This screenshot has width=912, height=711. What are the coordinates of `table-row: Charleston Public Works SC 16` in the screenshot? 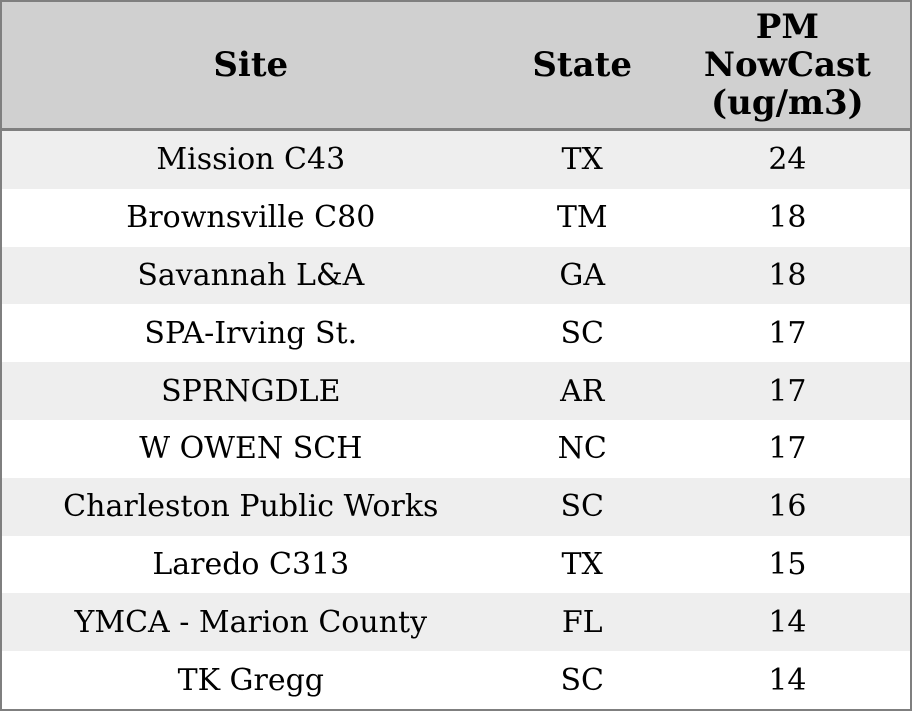 It's located at (456, 506).